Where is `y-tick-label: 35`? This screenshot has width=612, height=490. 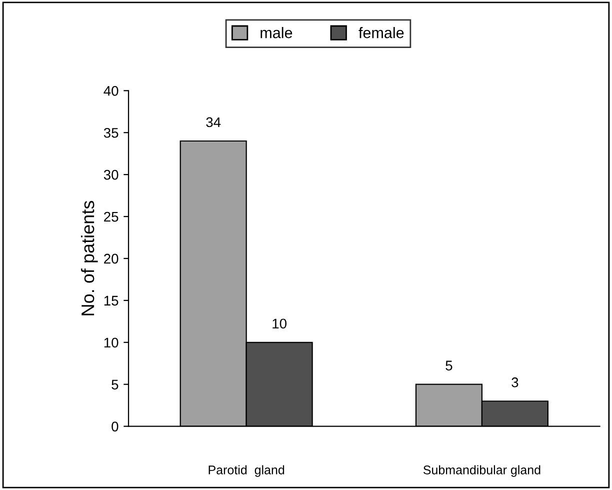
y-tick-label: 35 is located at coordinates (111, 133).